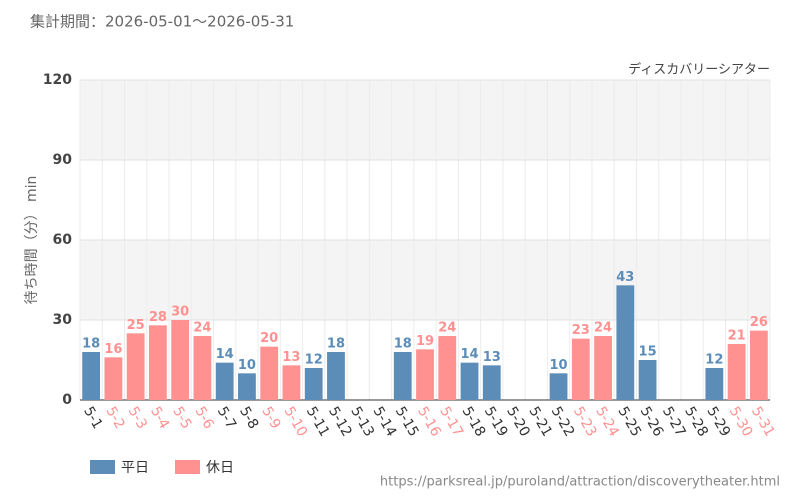  Describe the element at coordinates (162, 22) in the screenshot. I see `chart-title: 集計期間：2026-05-01～2026-05-31` at that location.